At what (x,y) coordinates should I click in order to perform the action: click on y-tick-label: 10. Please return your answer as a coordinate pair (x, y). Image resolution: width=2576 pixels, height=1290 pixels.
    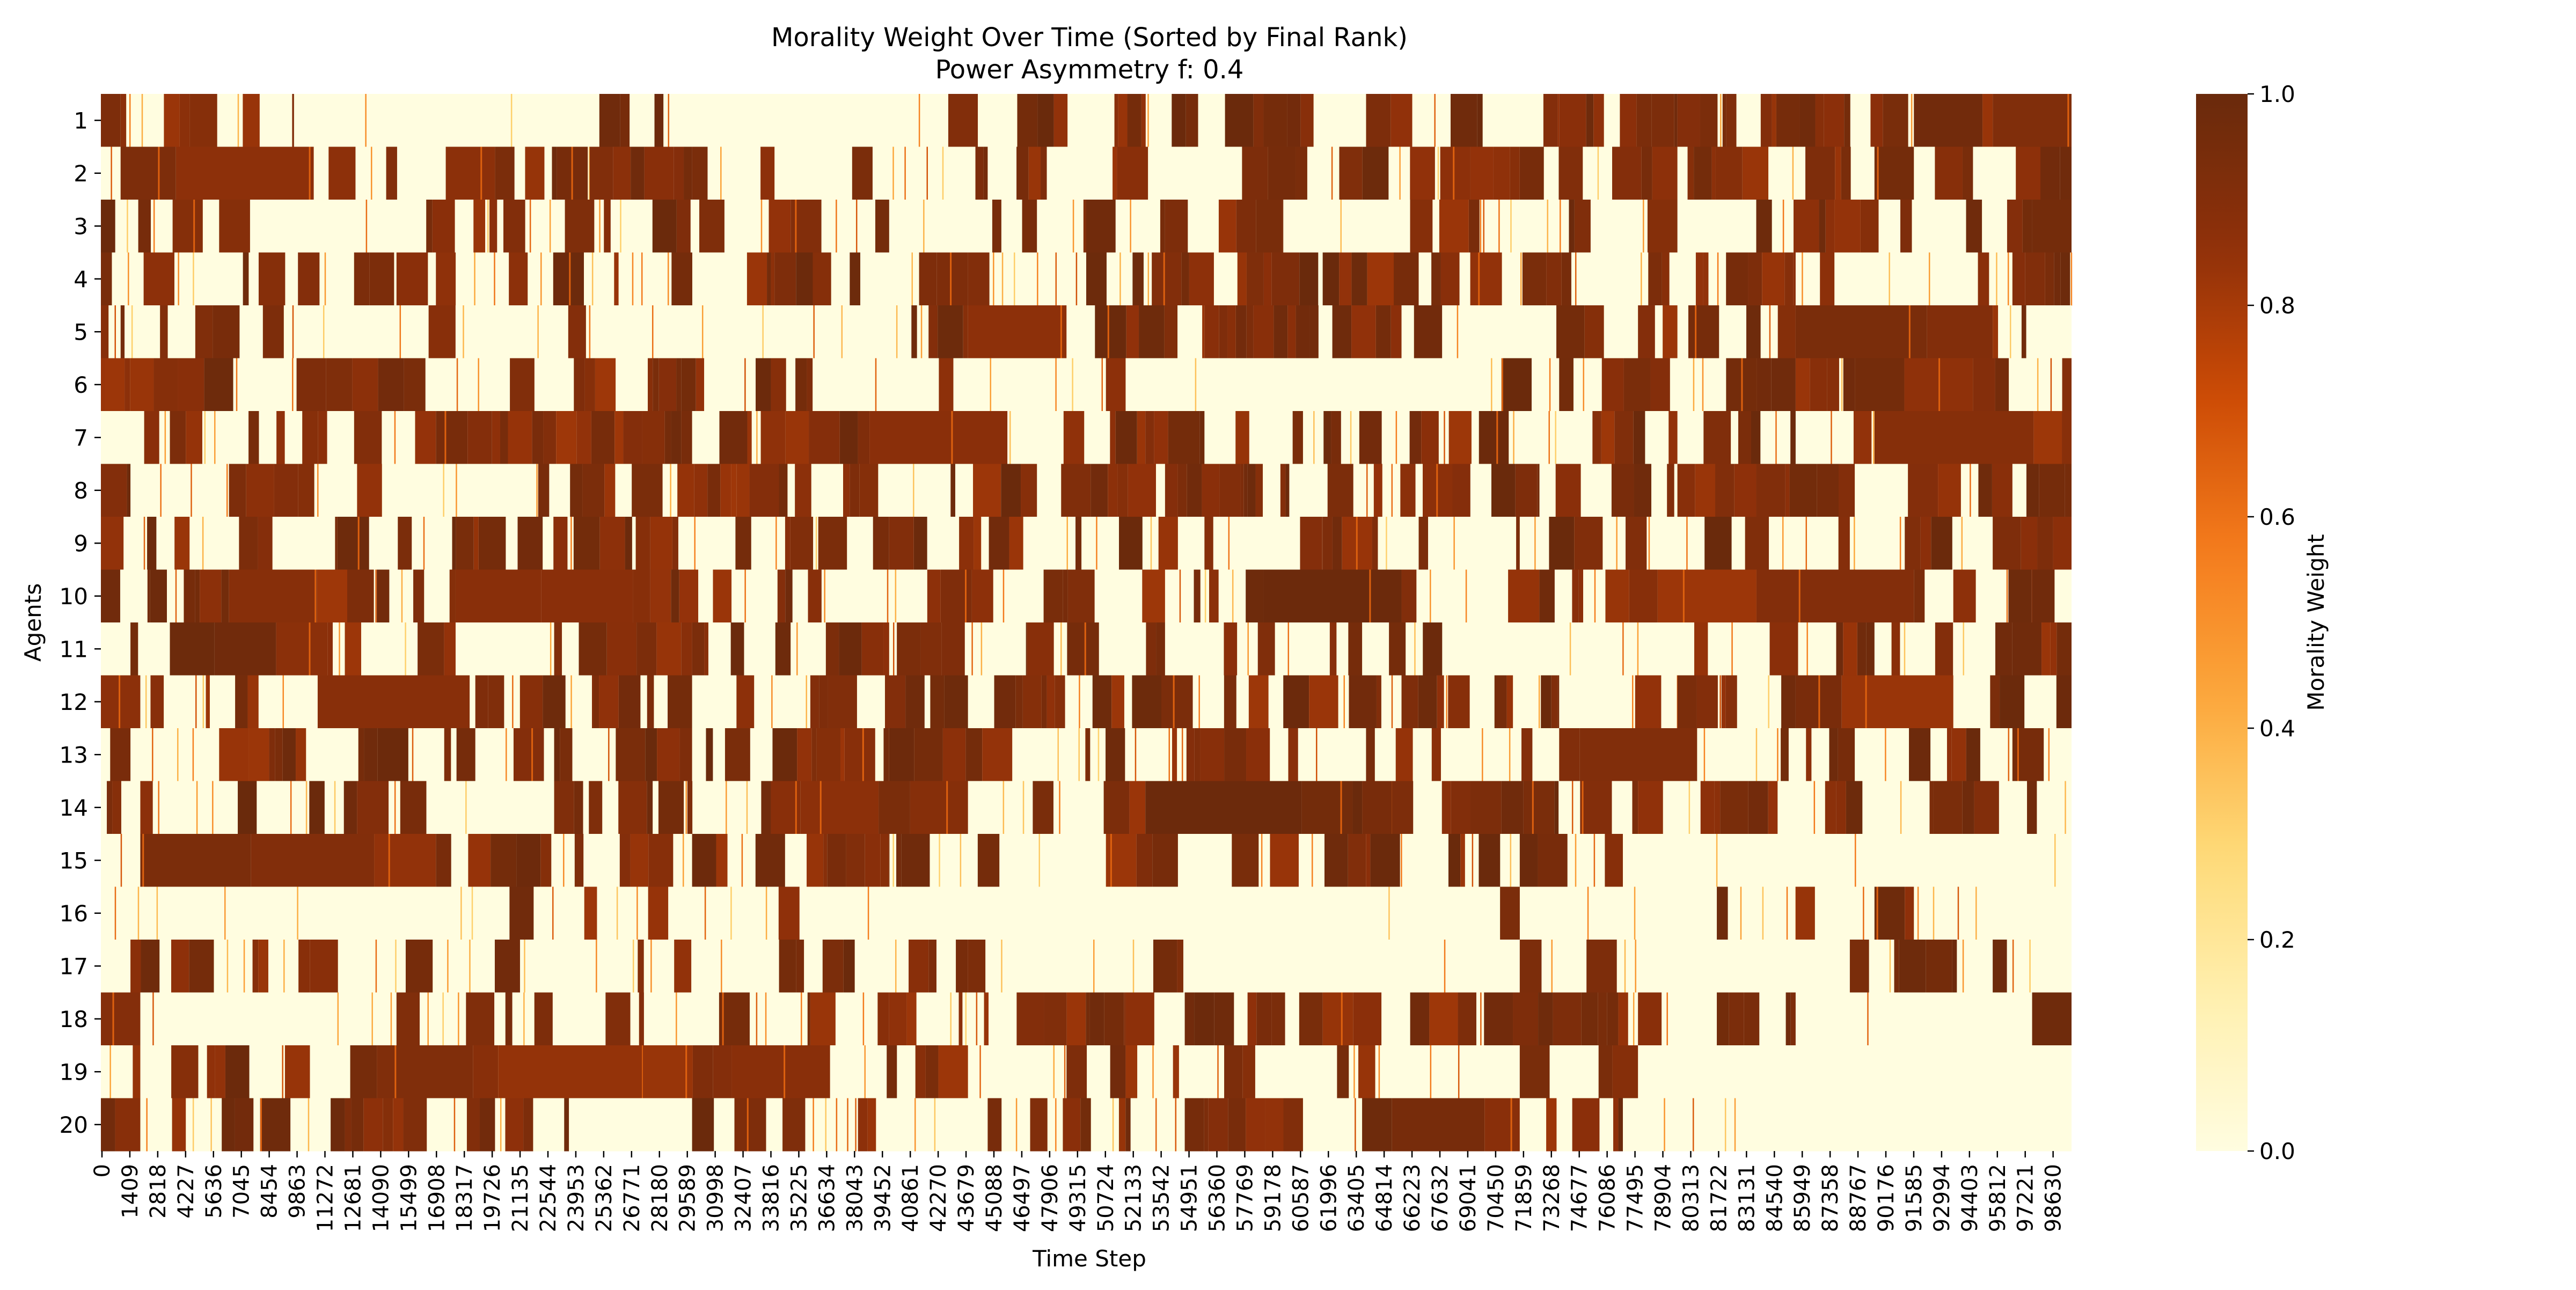
    Looking at the image, I should click on (74, 596).